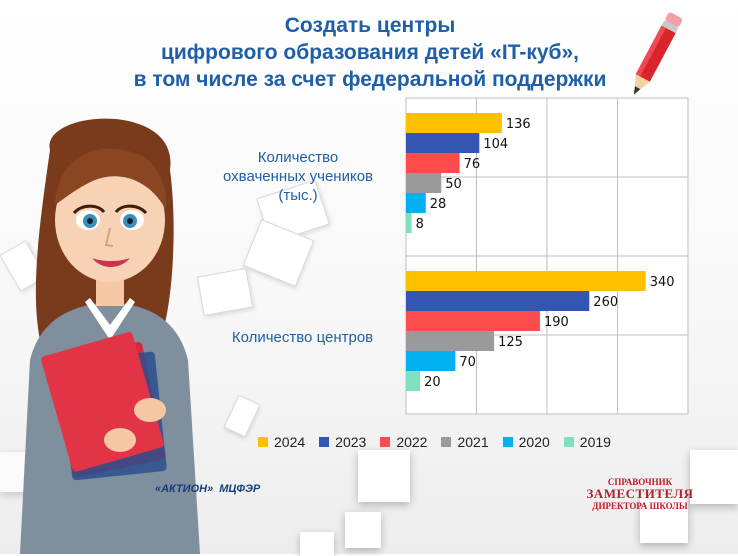 The image size is (738, 556). I want to click on legend-item-2023: 2023, so click(342, 442).